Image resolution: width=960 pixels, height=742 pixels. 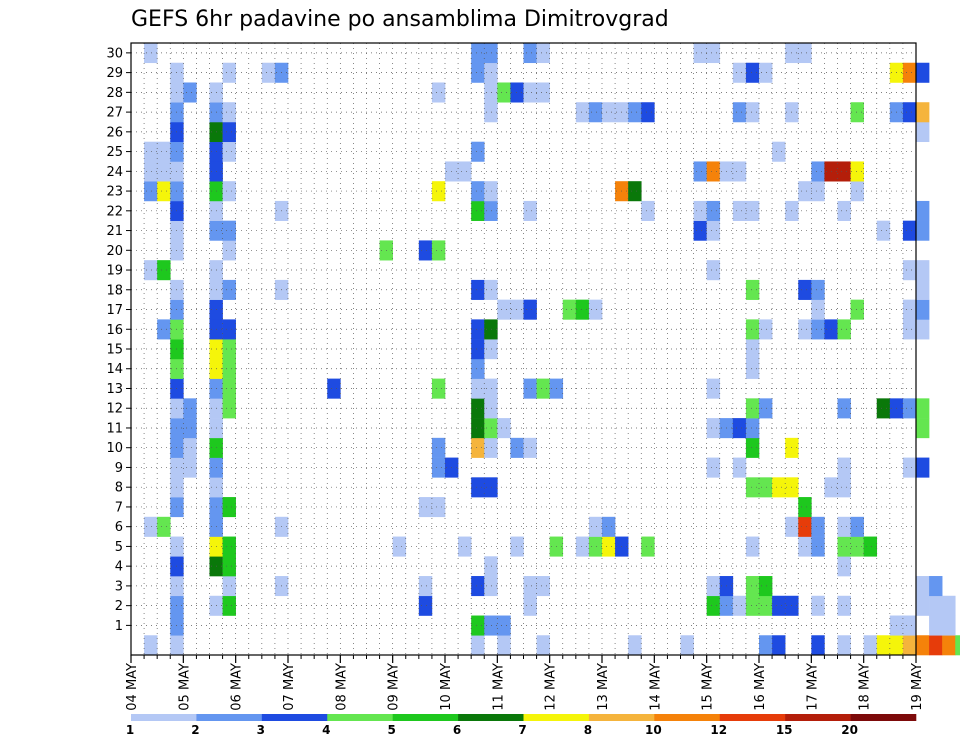 What do you see at coordinates (114, 409) in the screenshot?
I see `y-tick-label: 12` at bounding box center [114, 409].